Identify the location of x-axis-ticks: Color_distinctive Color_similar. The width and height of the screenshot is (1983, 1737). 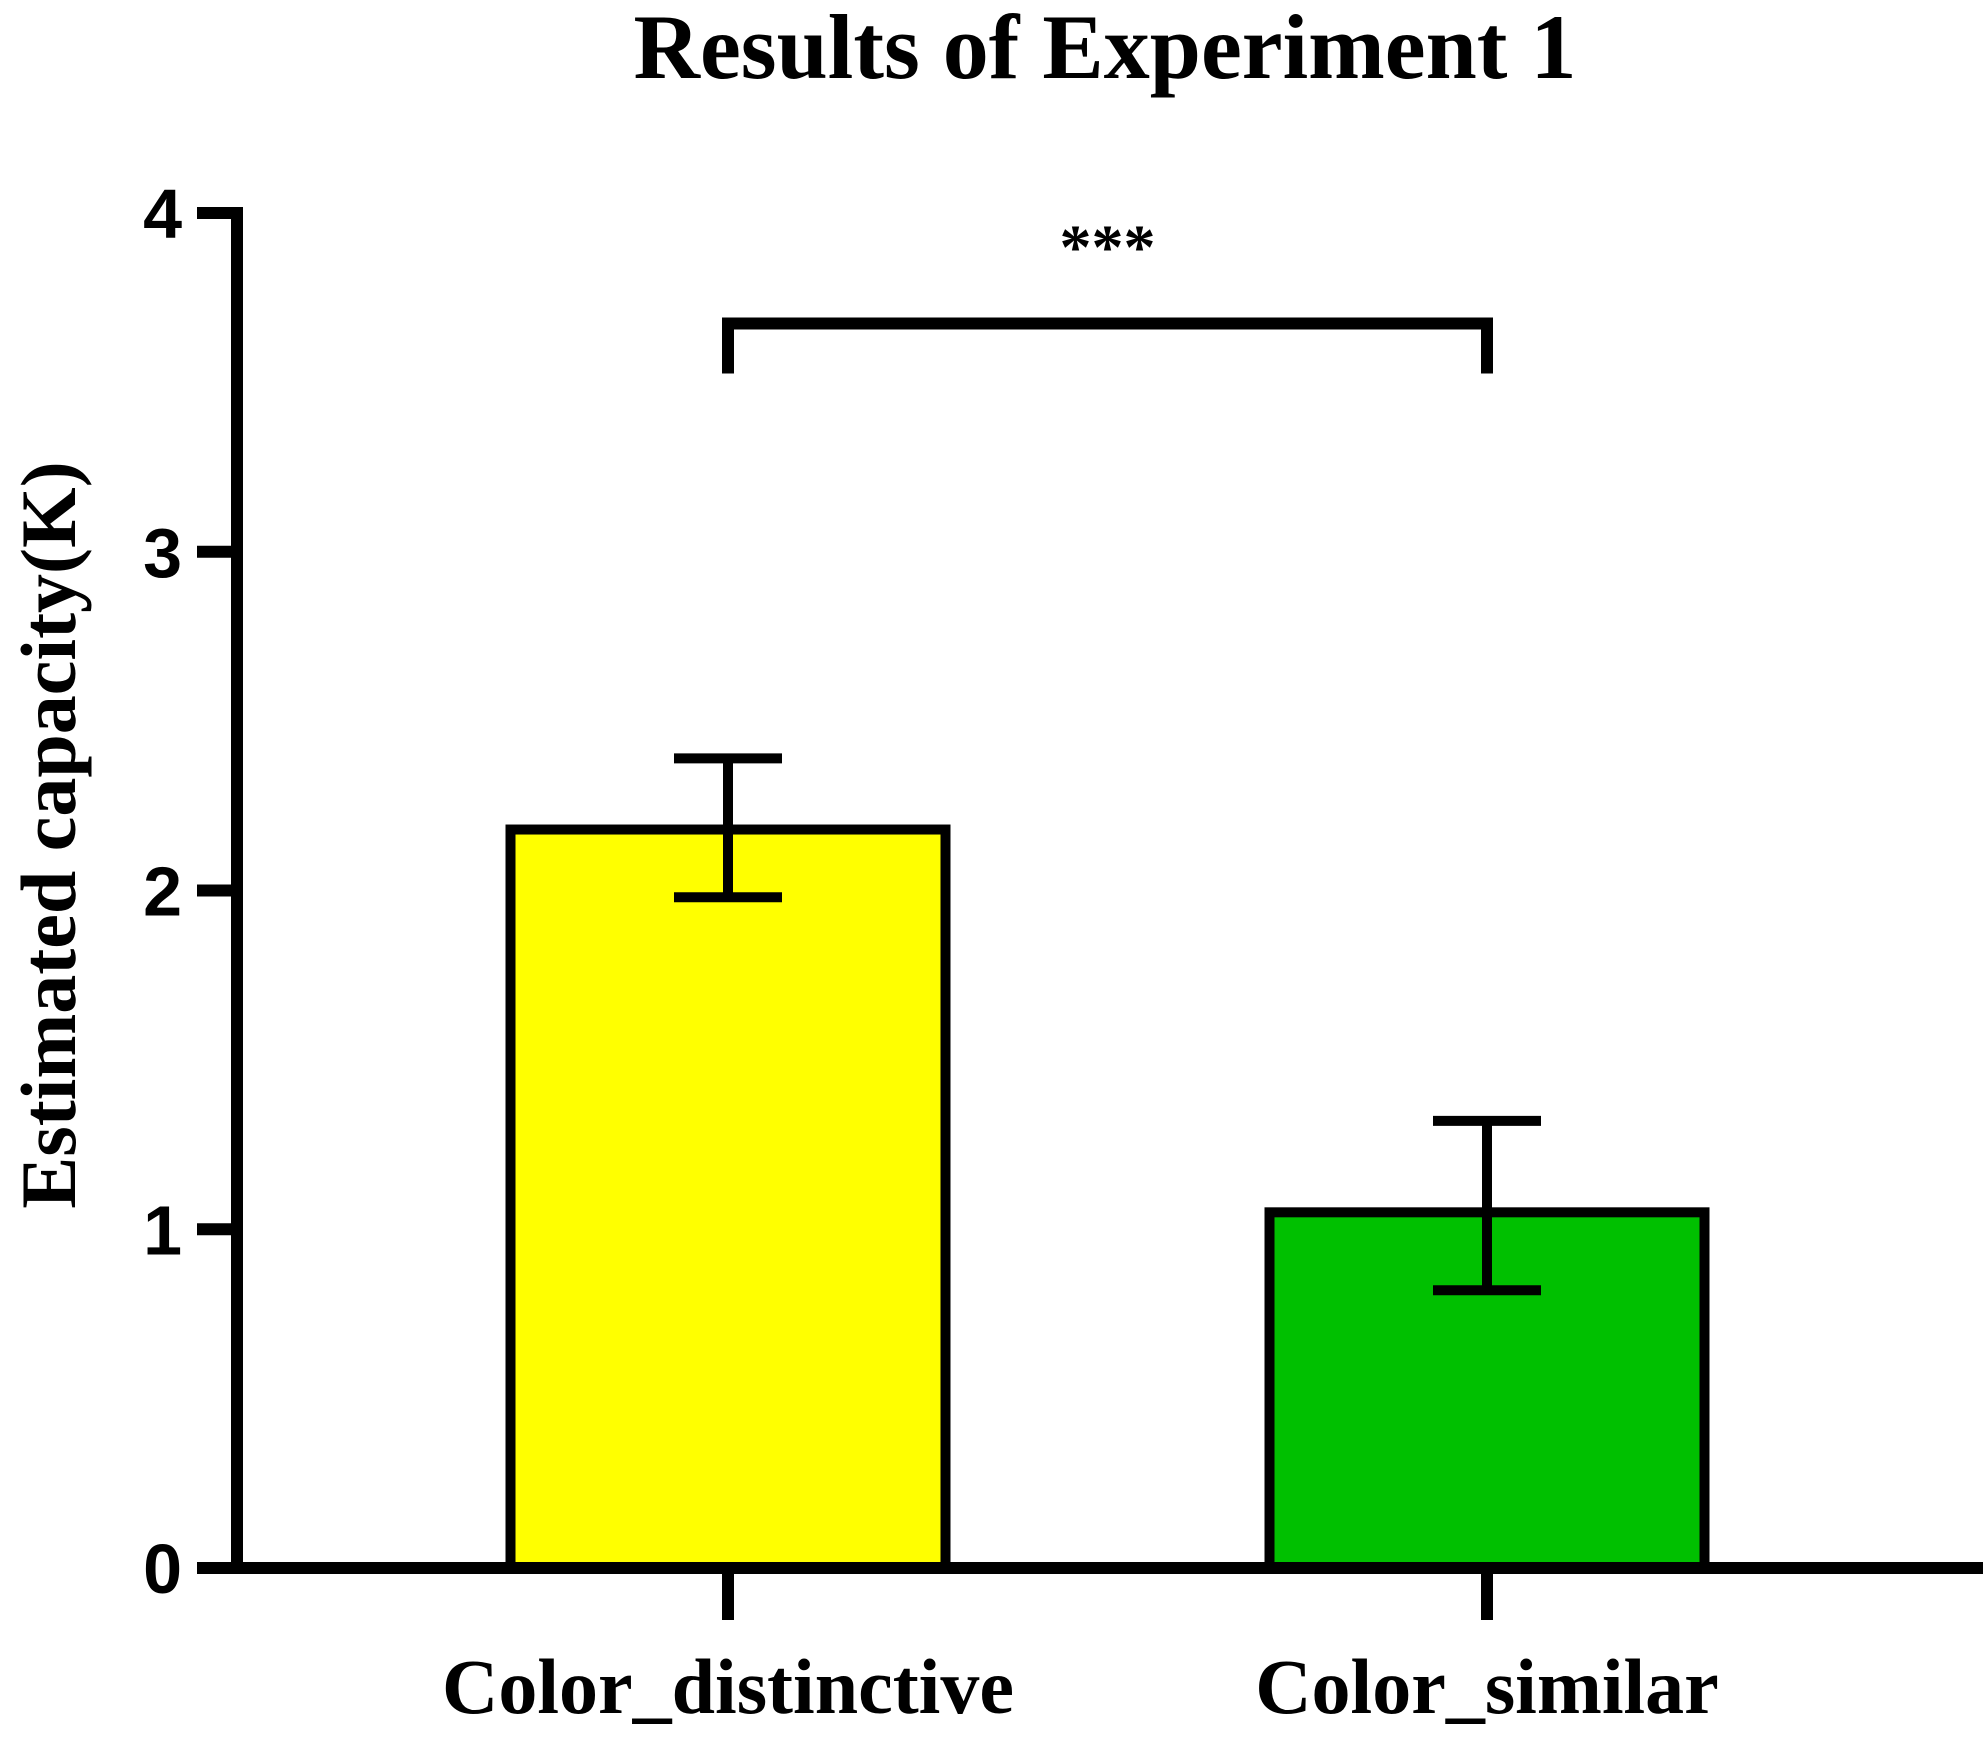
(1080, 1649).